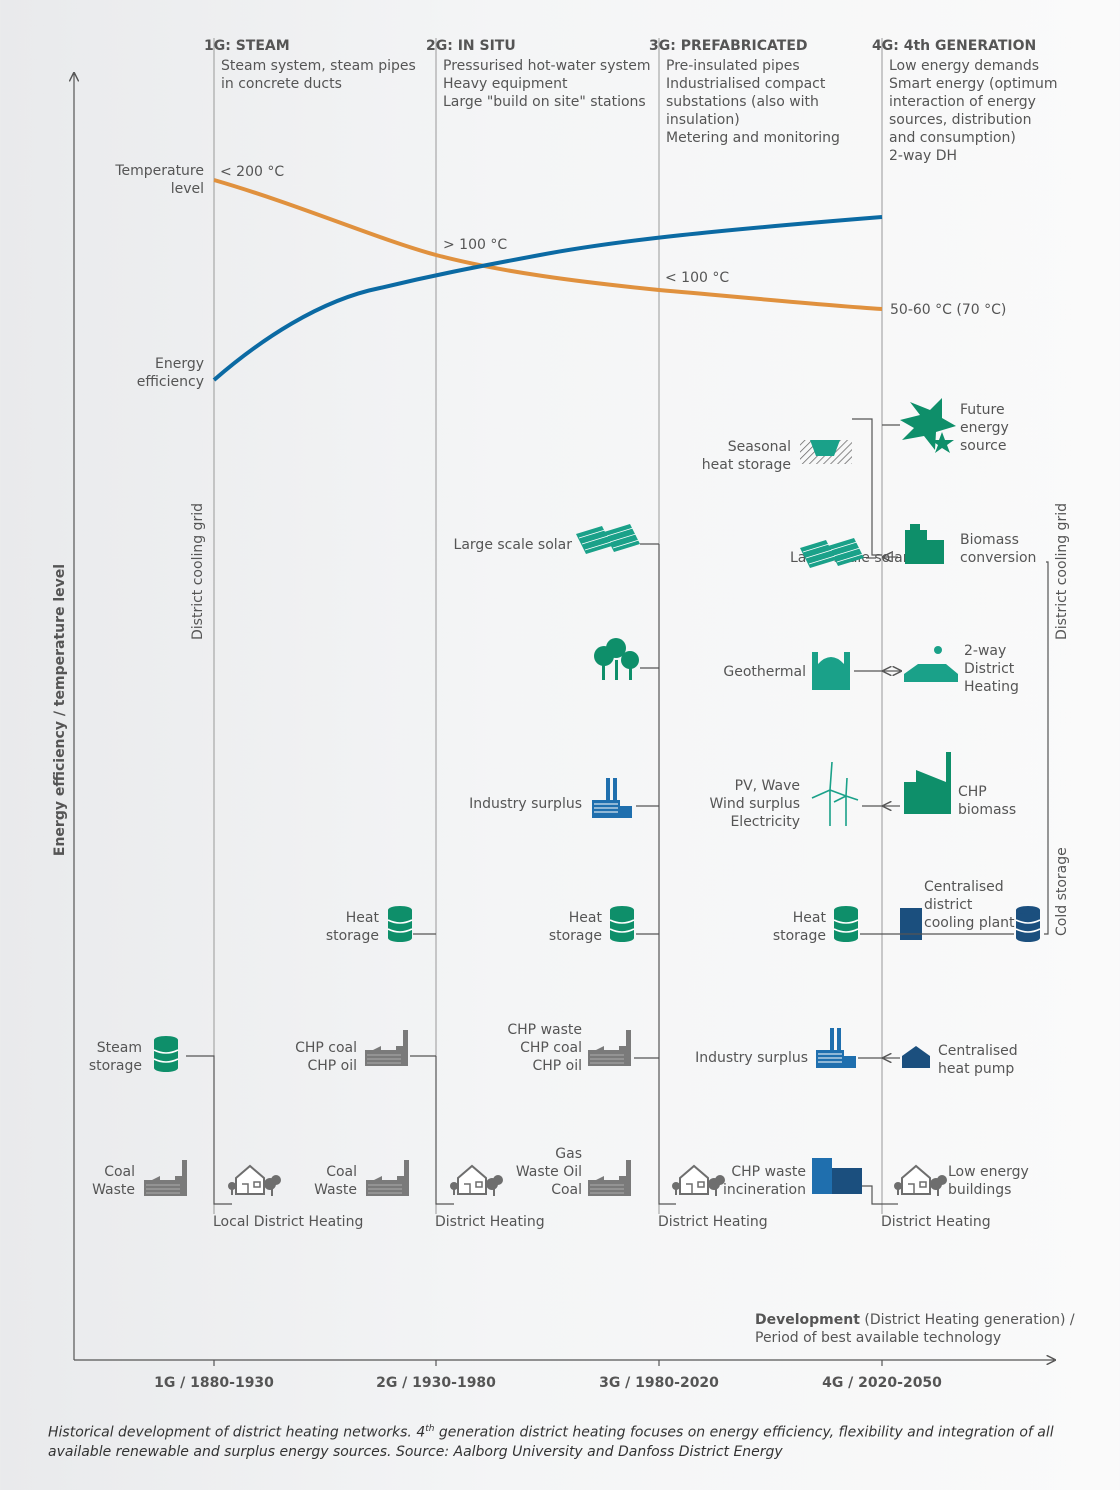  Describe the element at coordinates (936, 1222) in the screenshot. I see `network-label-4: District Heating` at that location.